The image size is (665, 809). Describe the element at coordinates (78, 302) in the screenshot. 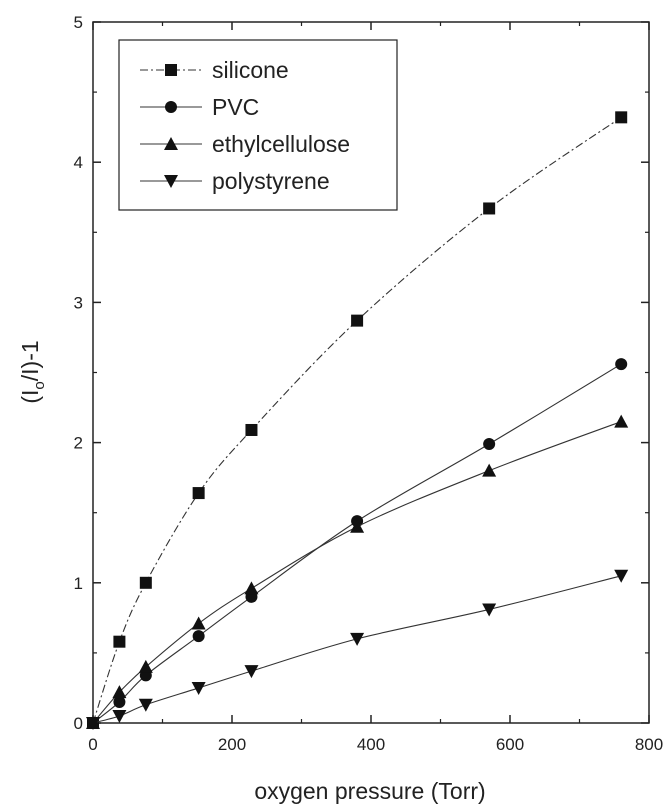

I see `y-tick-label: 3` at that location.